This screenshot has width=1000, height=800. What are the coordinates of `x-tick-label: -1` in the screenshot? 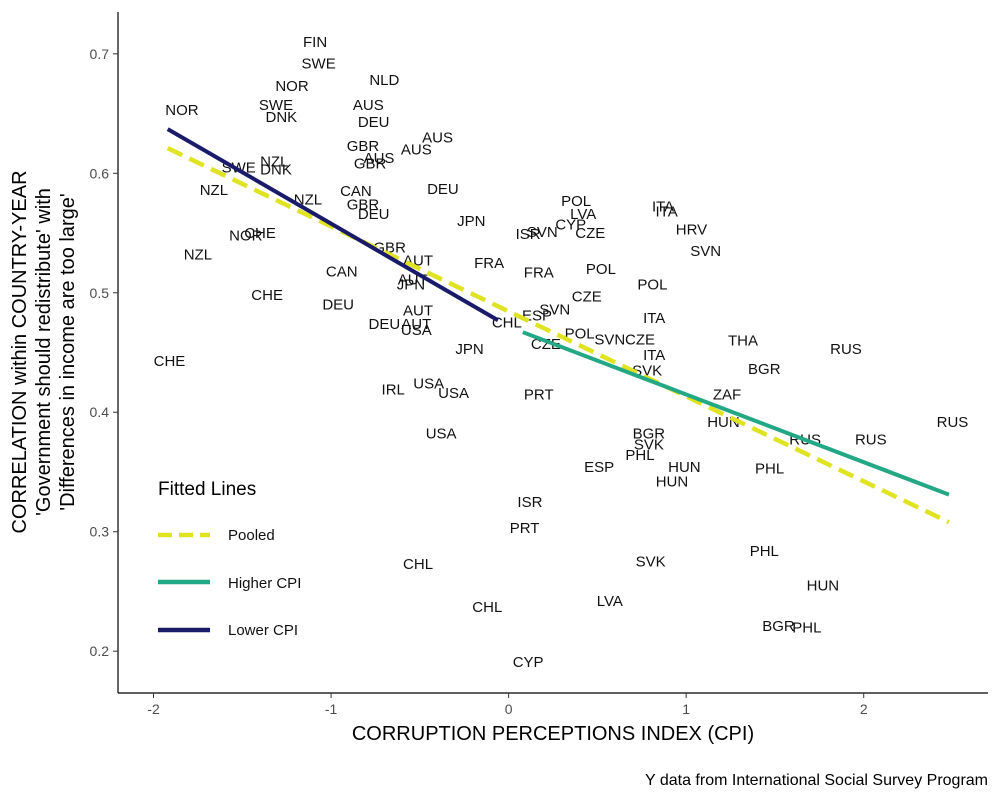 It's located at (331, 709).